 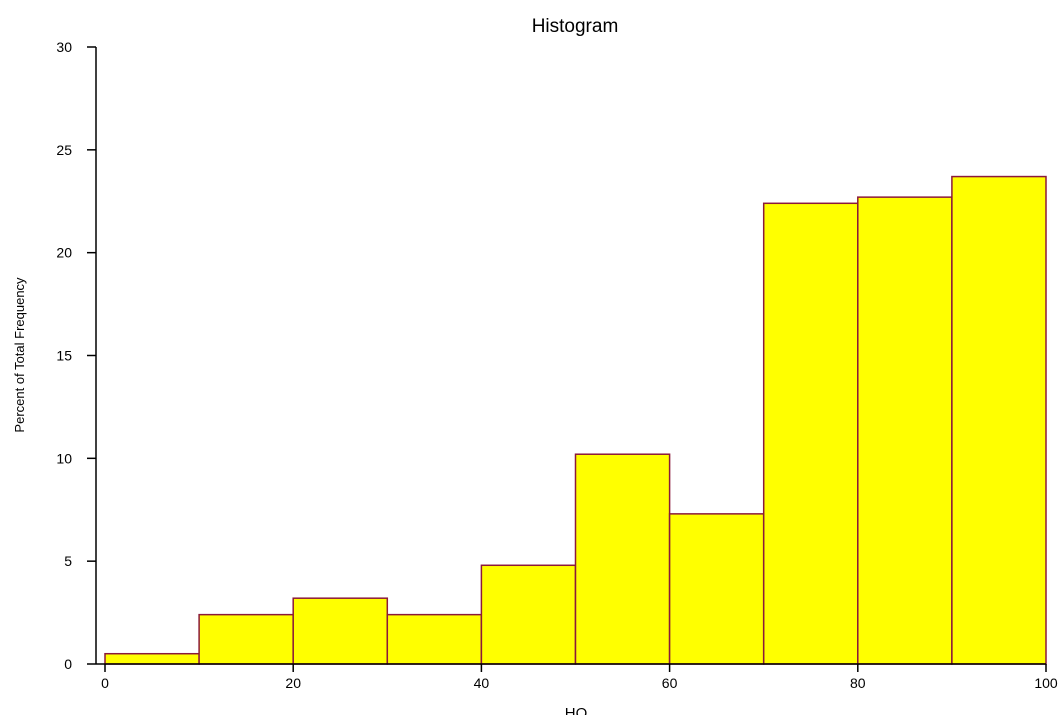 What do you see at coordinates (858, 683) in the screenshot?
I see `x-tick-label: 80` at bounding box center [858, 683].